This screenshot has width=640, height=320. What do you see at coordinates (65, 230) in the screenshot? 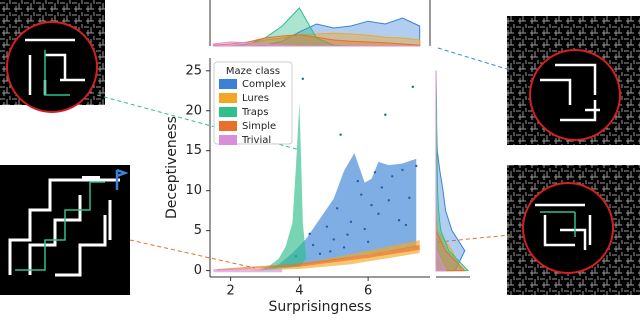
I see `maze-bottom-left` at bounding box center [65, 230].